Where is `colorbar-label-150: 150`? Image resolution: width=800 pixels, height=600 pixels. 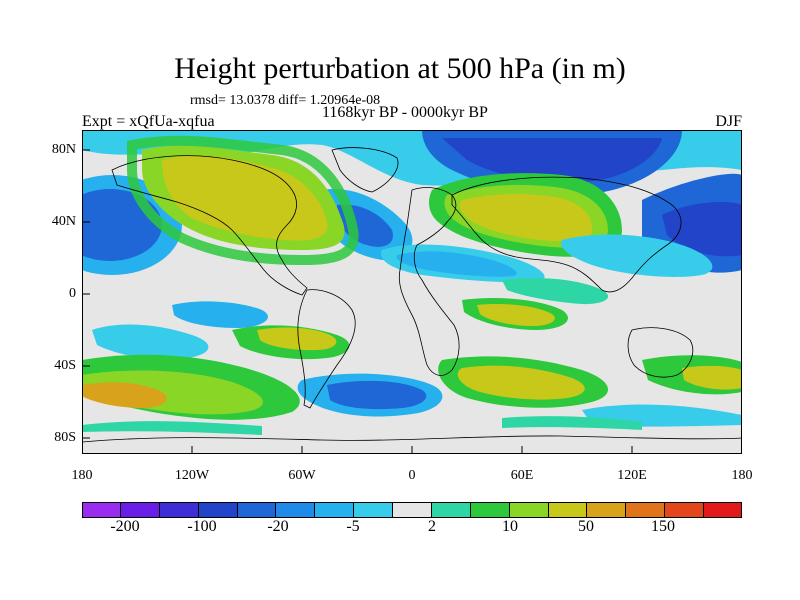 colorbar-label-150: 150 is located at coordinates (663, 526).